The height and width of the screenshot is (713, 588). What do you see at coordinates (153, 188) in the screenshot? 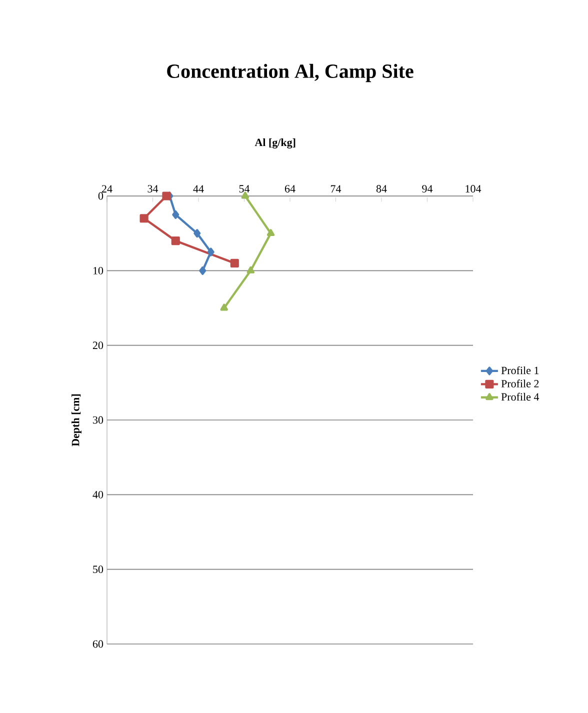
I see `x-tick-label: 34` at bounding box center [153, 188].